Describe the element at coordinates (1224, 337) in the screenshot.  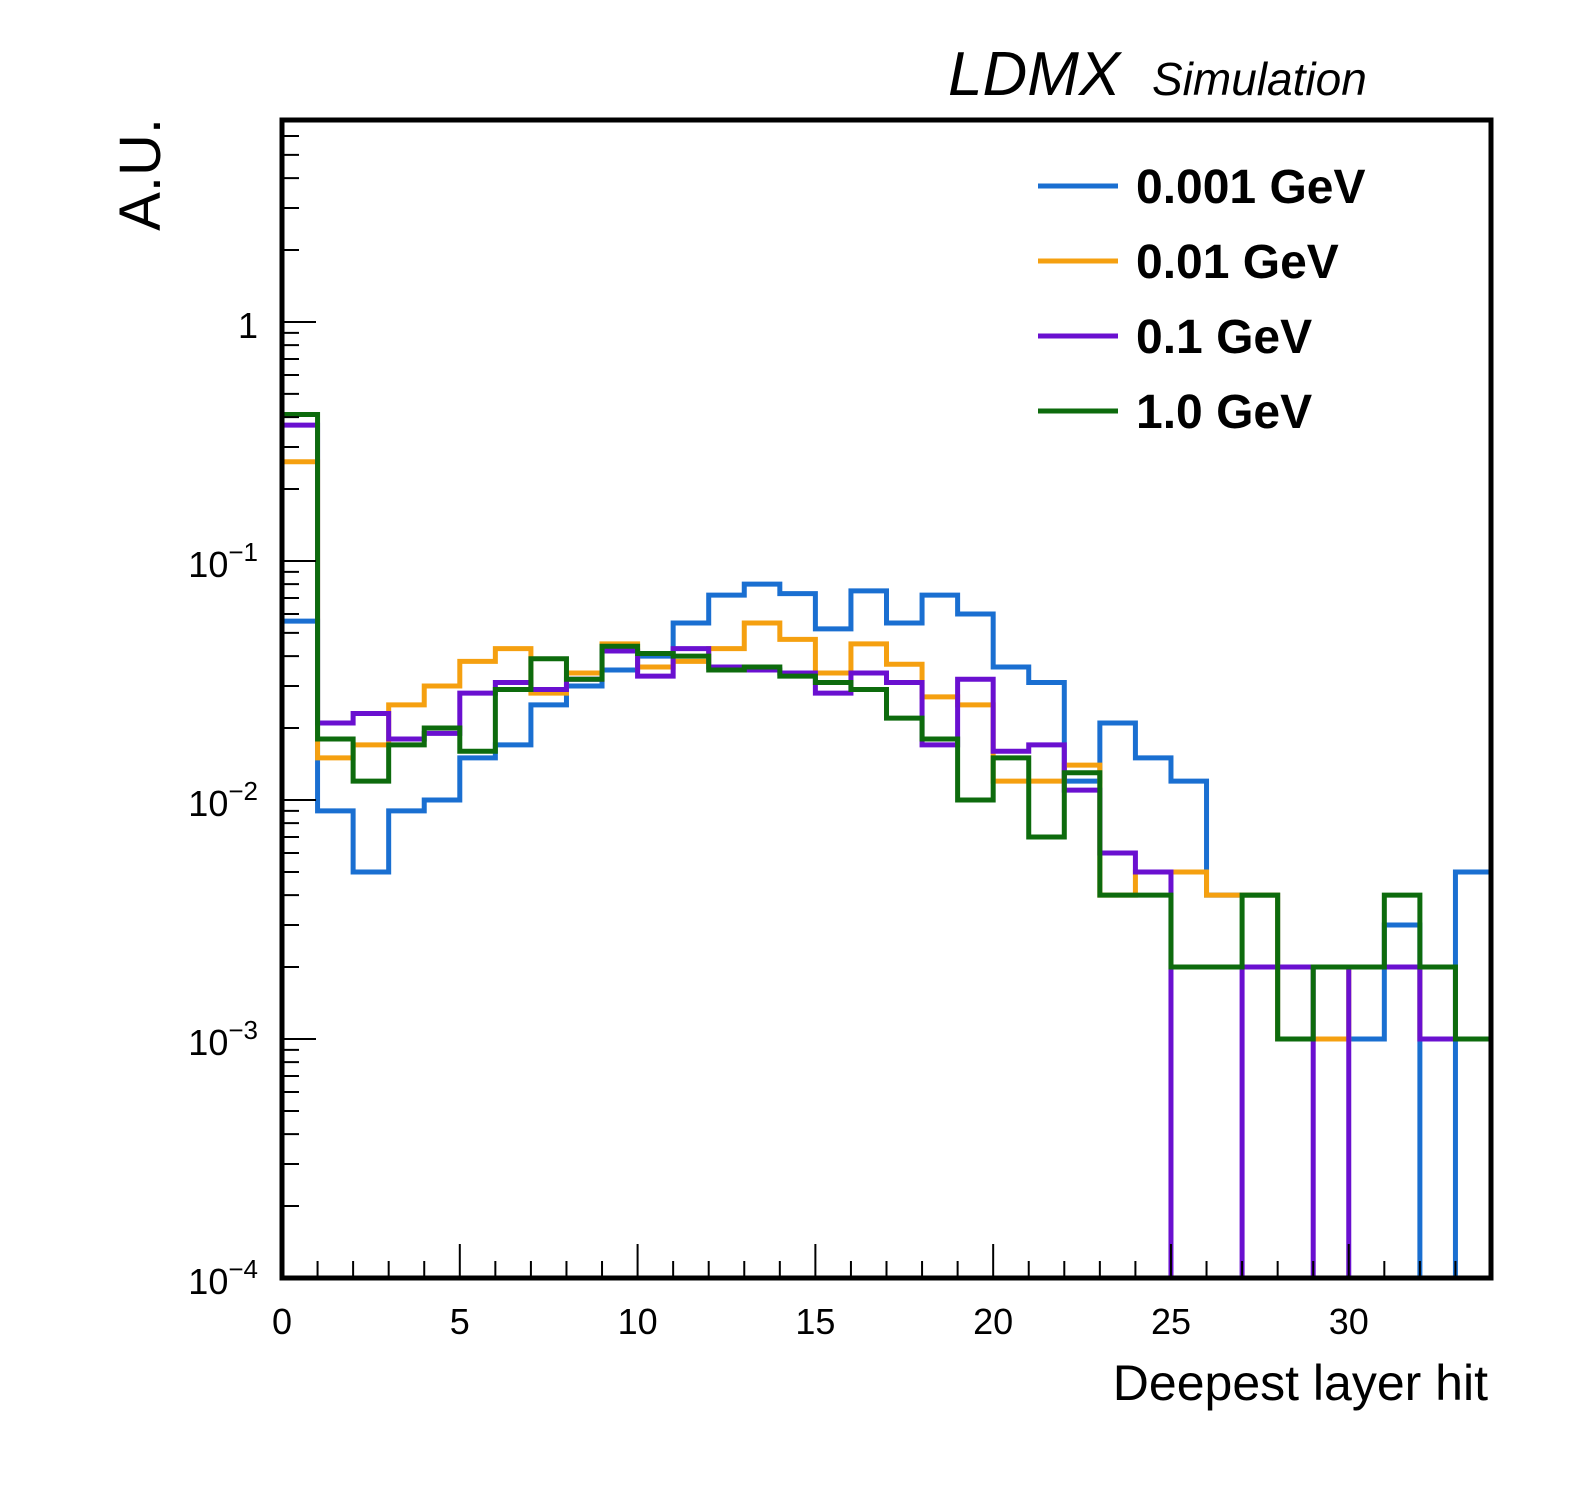
I see `legend-label: 0.1 GeV` at that location.